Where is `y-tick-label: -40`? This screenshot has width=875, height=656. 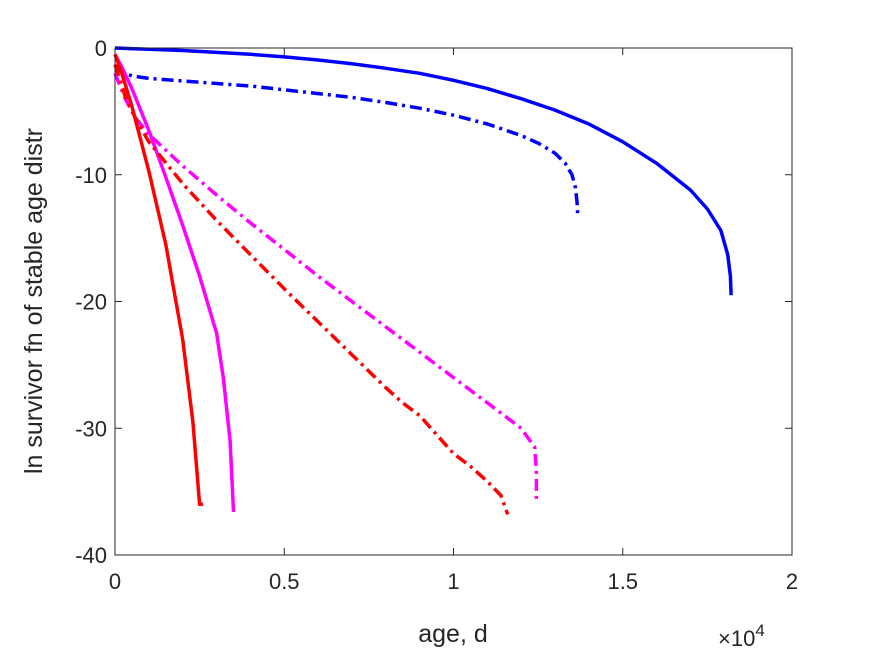
y-tick-label: -40 is located at coordinates (91, 555).